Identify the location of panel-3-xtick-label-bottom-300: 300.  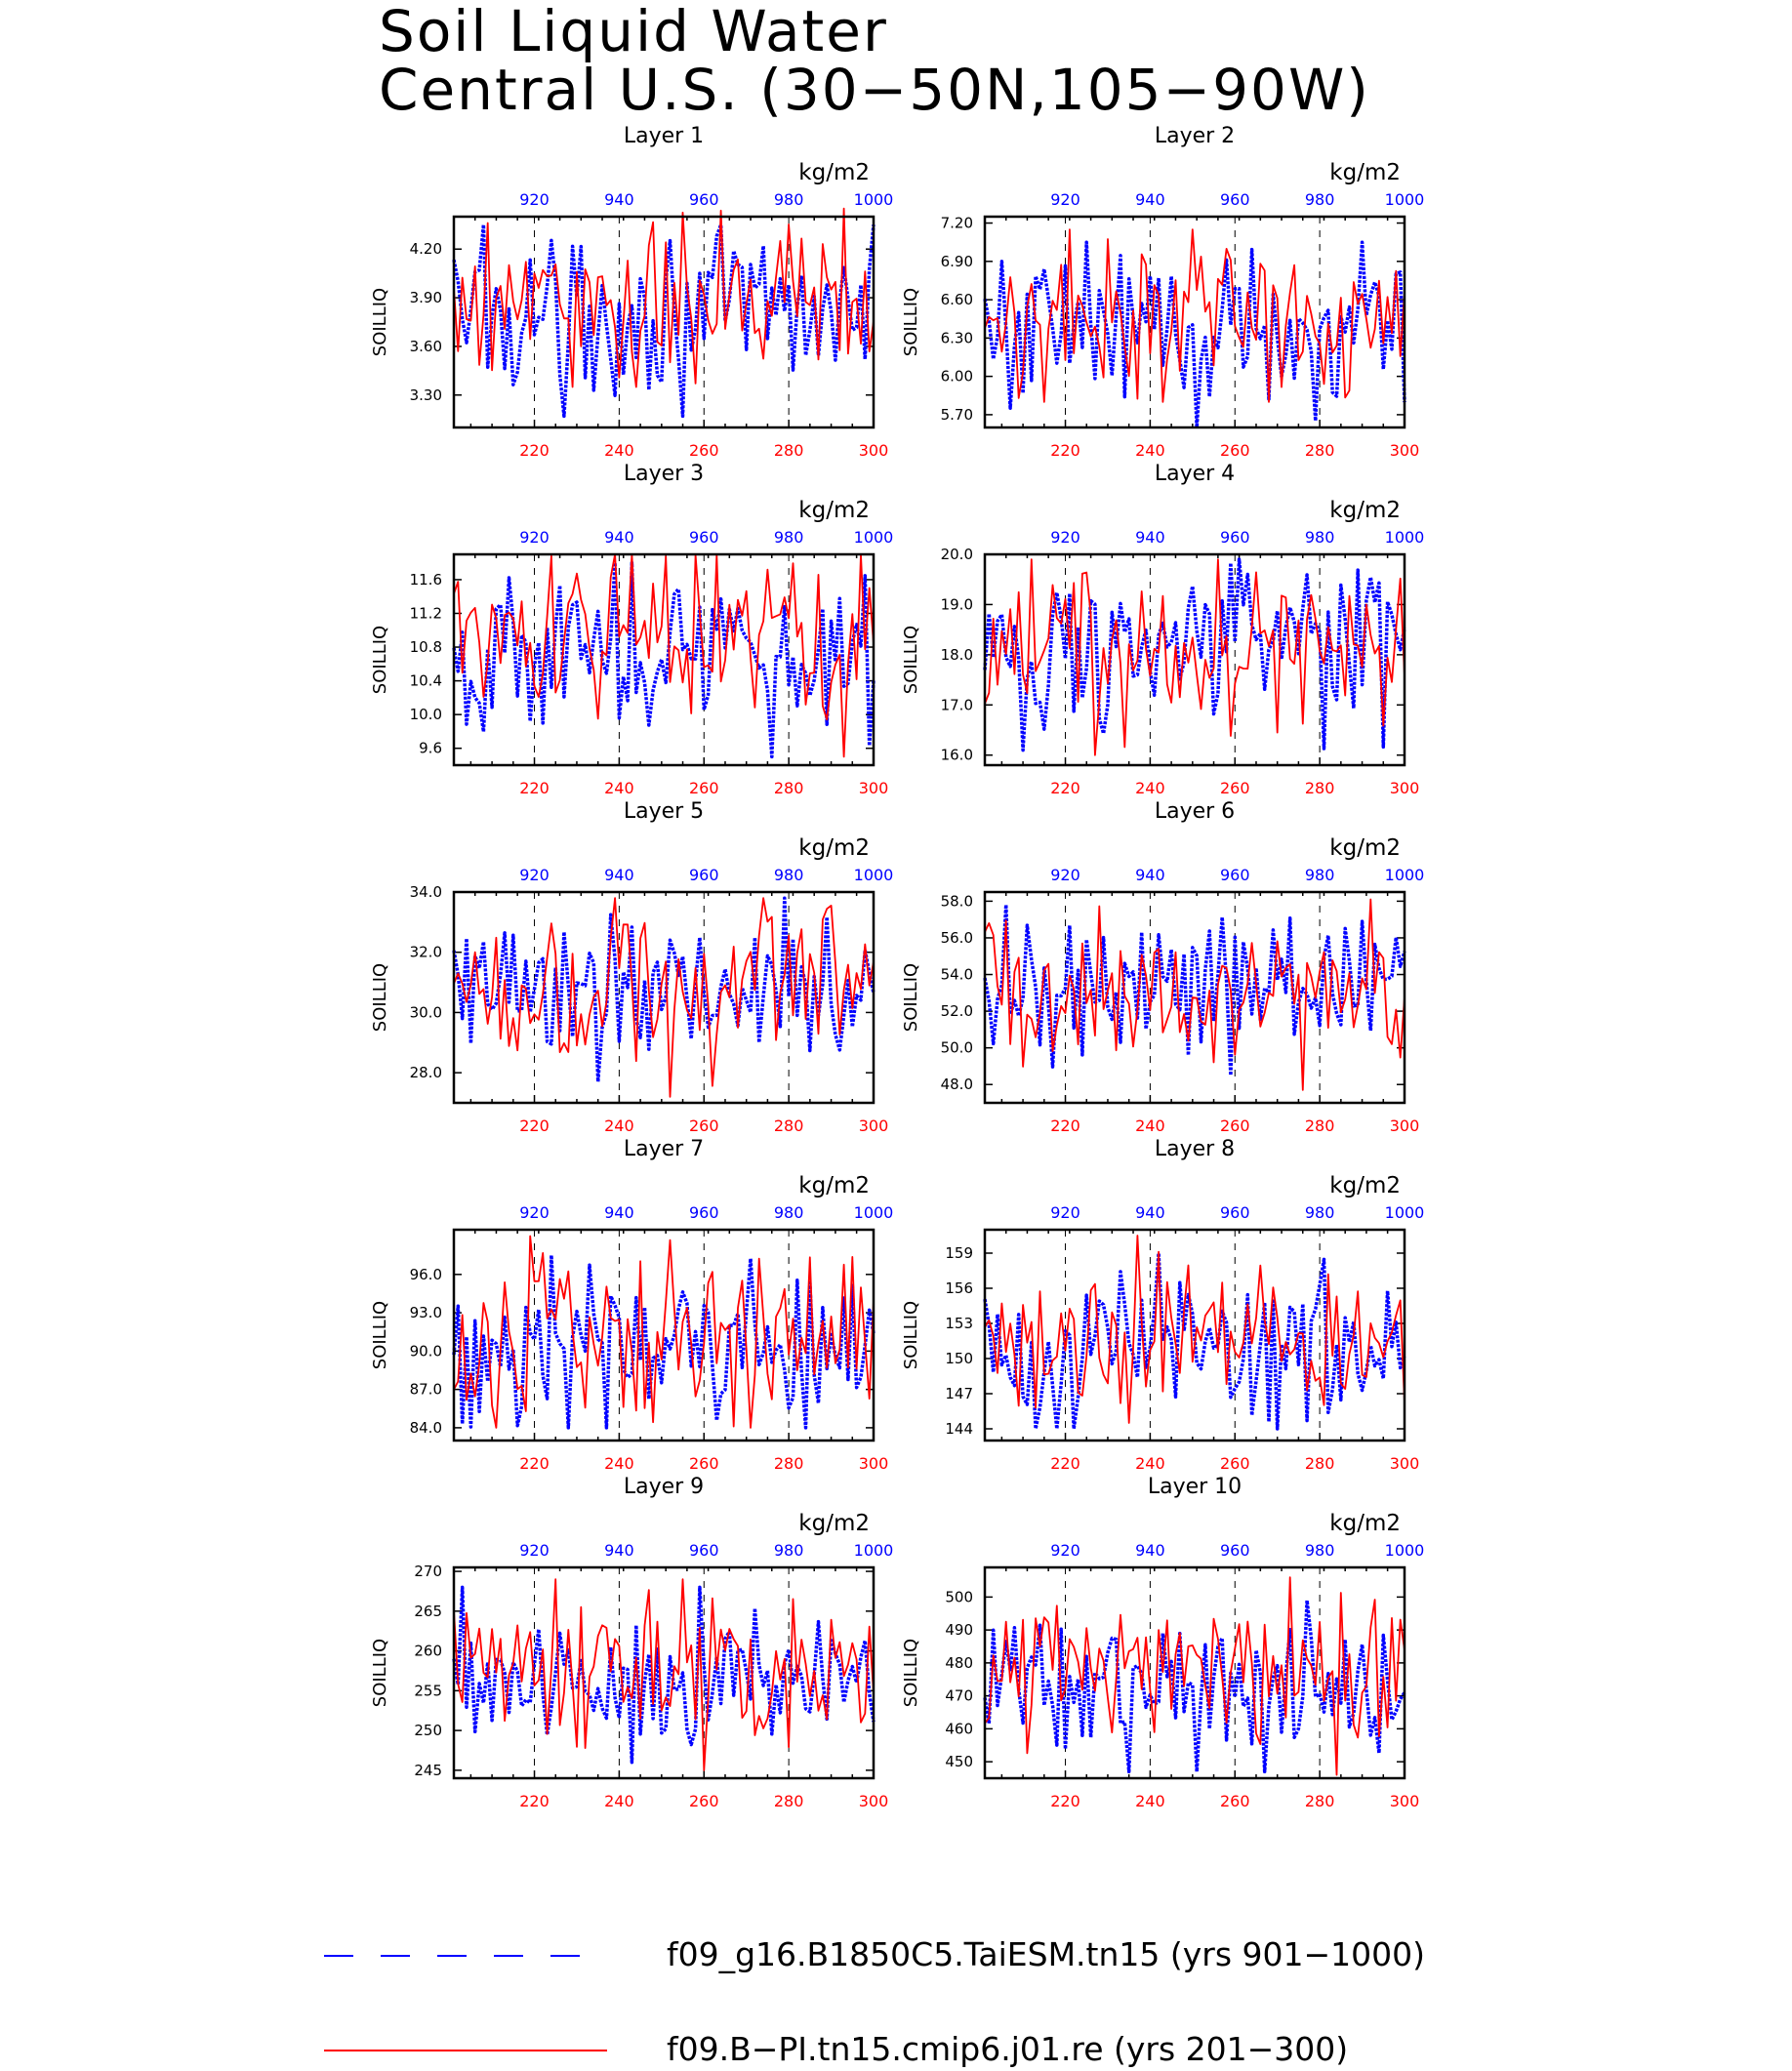
(874, 788).